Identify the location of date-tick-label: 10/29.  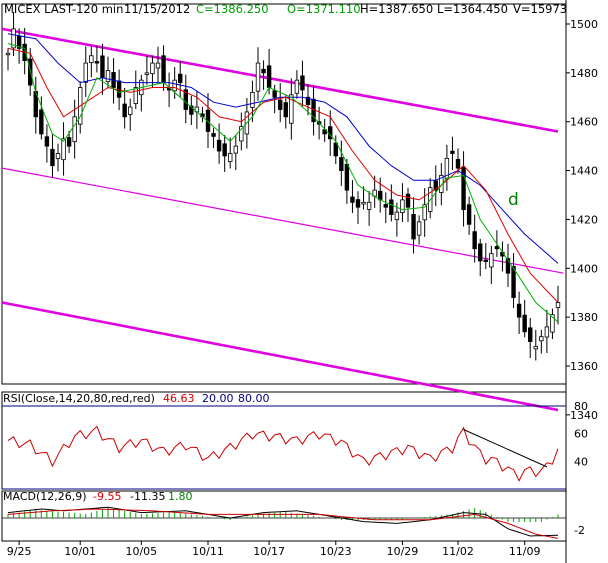
(403, 551).